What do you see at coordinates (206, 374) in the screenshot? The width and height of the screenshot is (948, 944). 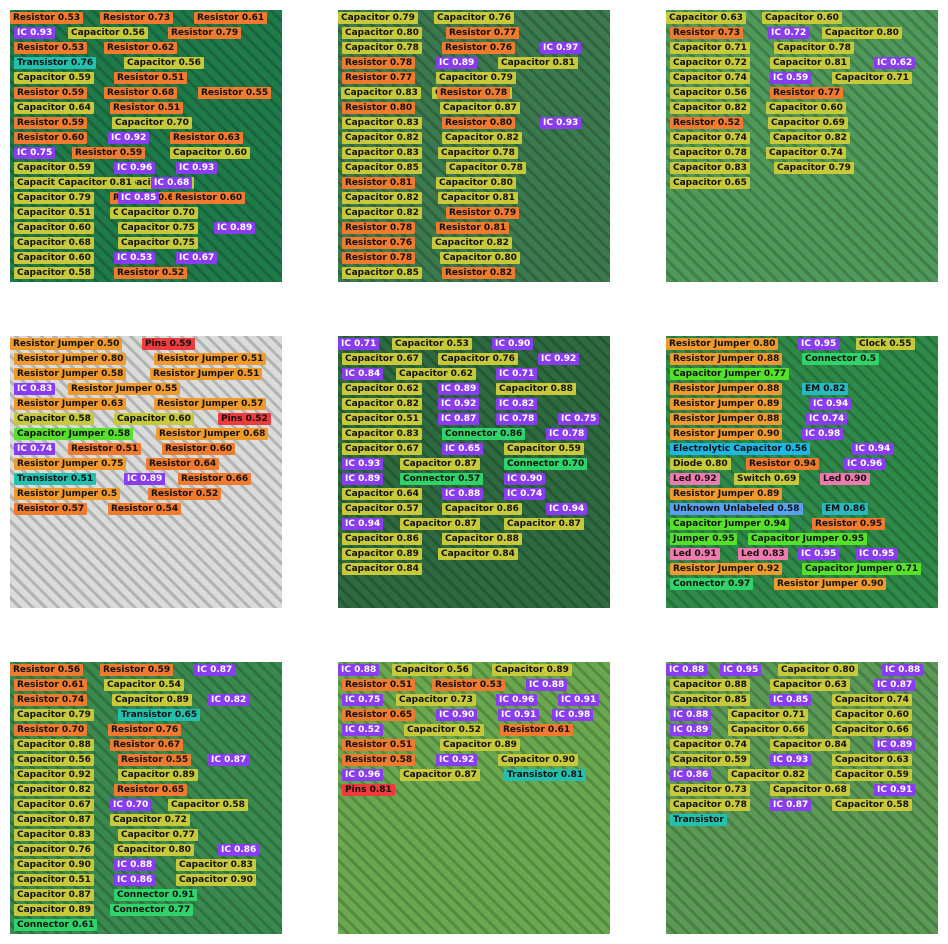 I see `detection-label: Resistor Jumper 0.51` at bounding box center [206, 374].